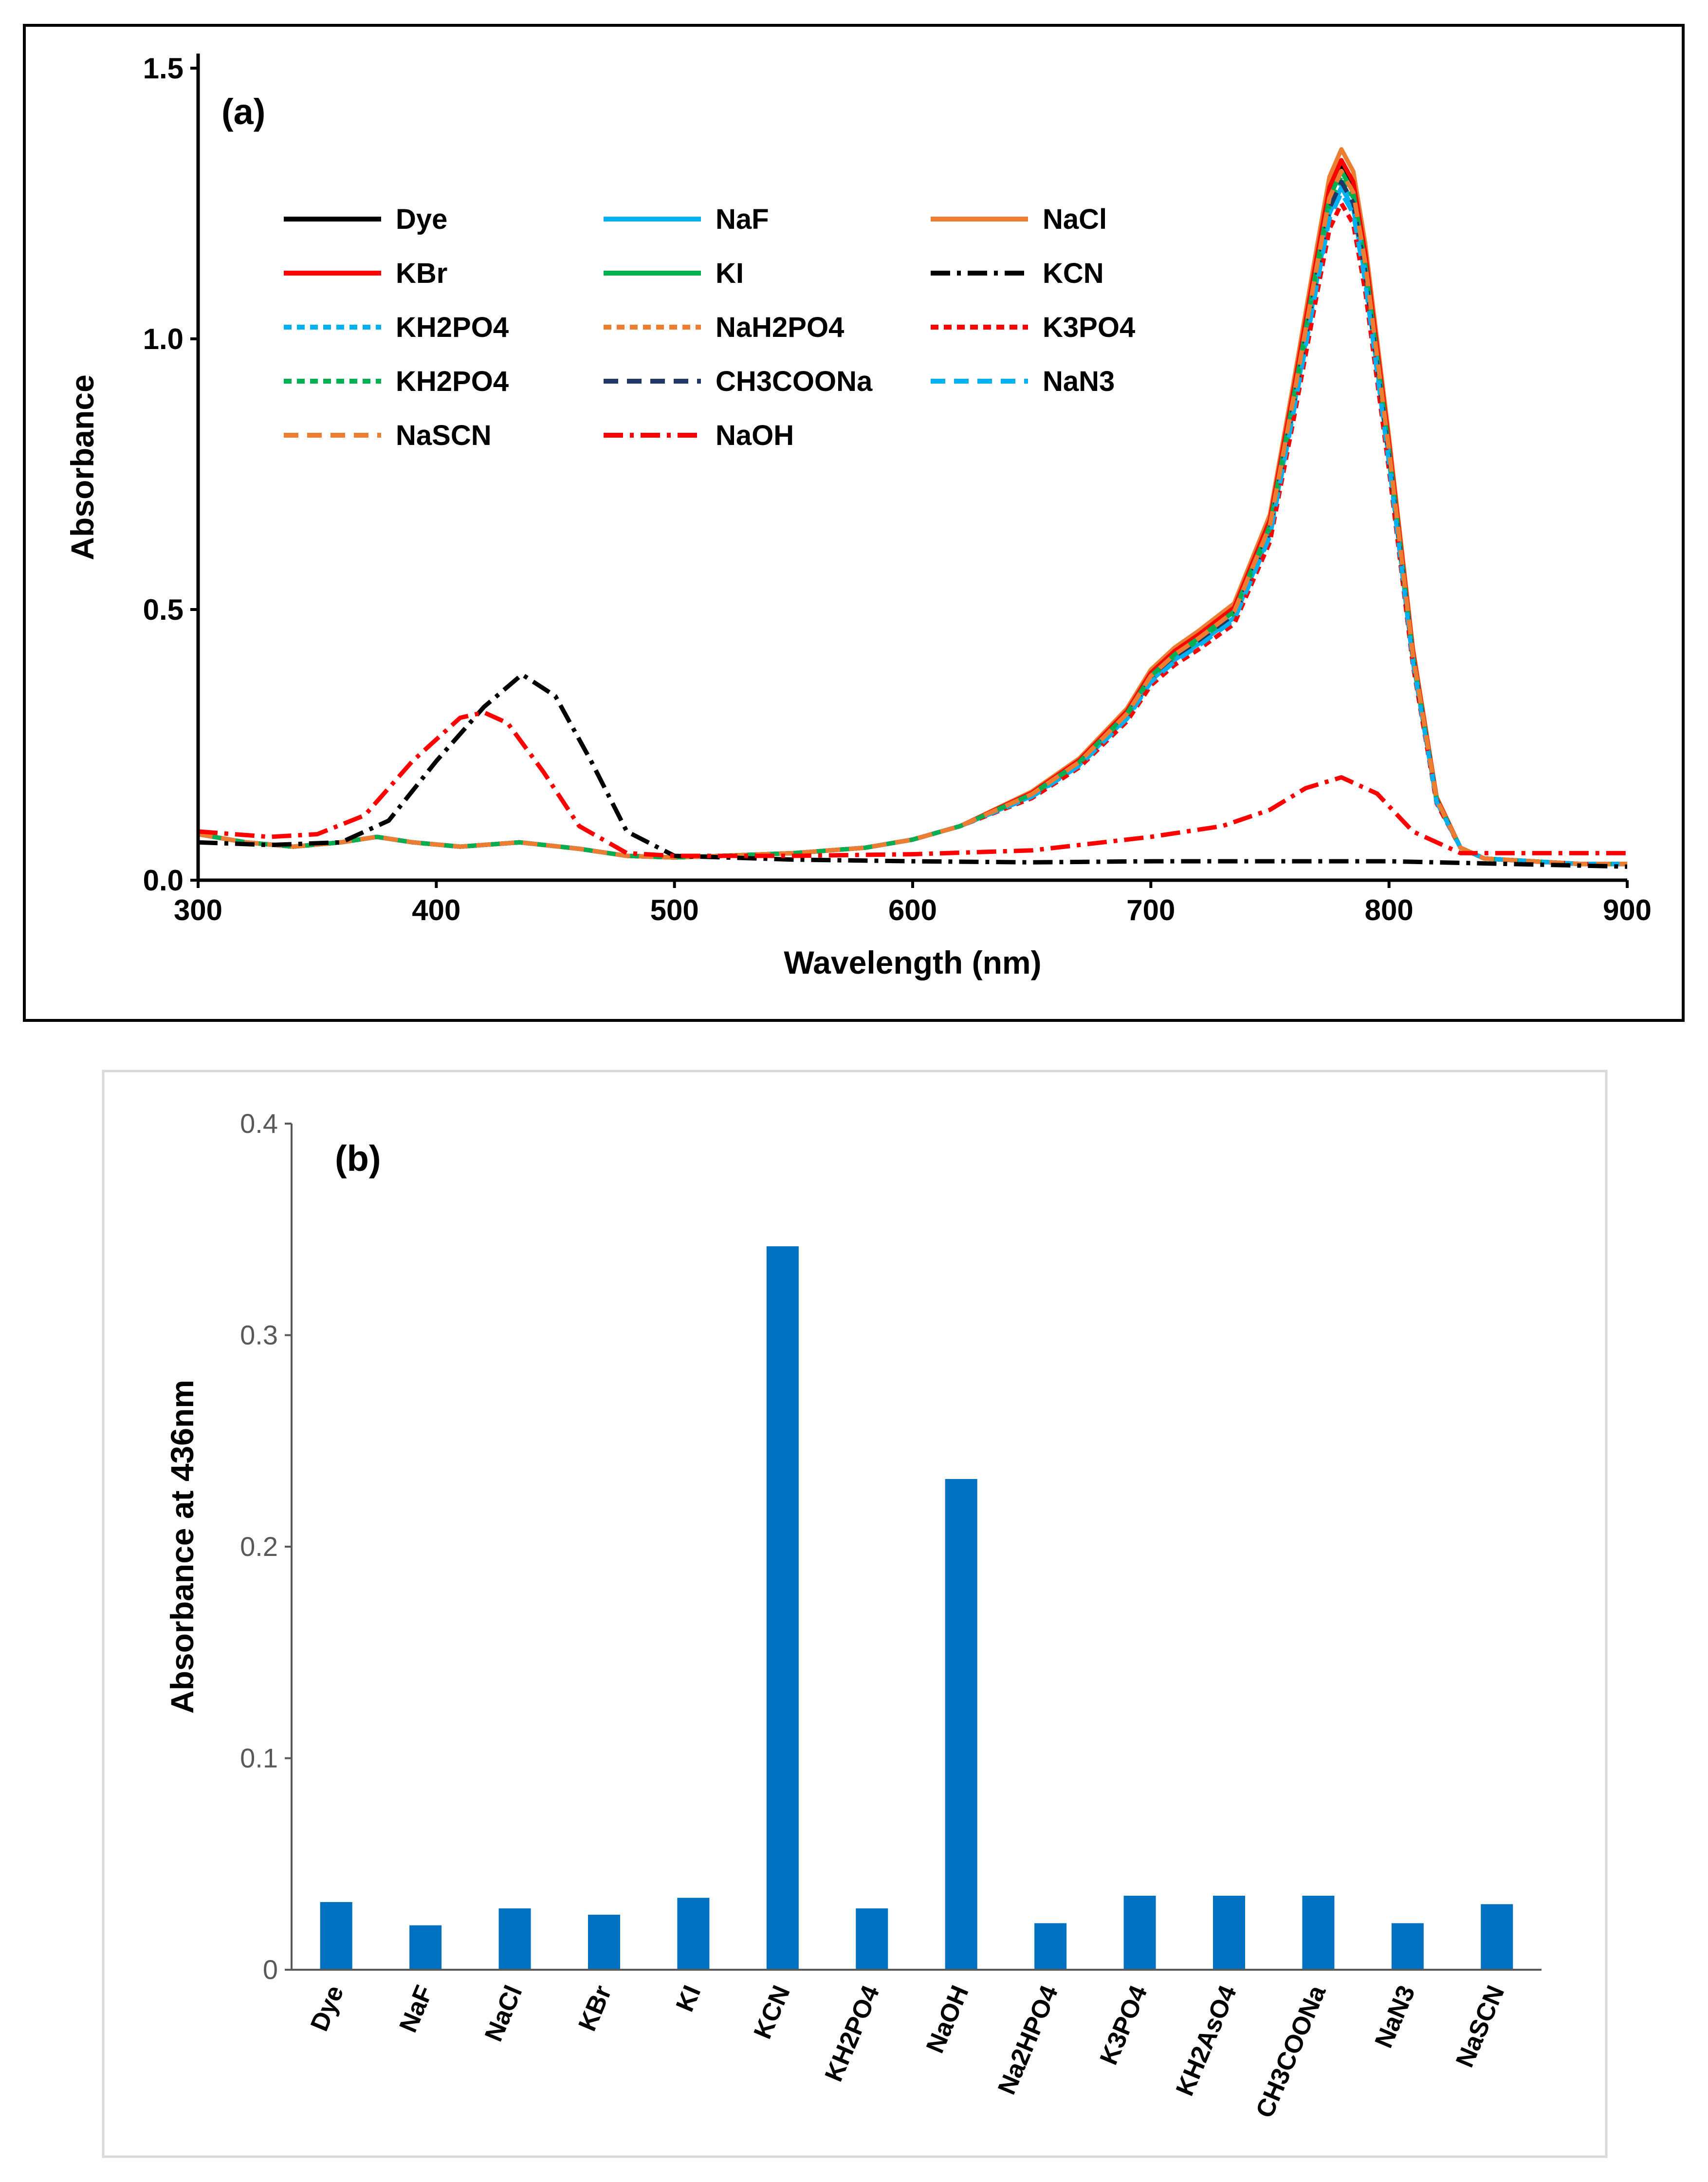  What do you see at coordinates (421, 219) in the screenshot?
I see `panel-a-legend-label-dye-0: Dye` at bounding box center [421, 219].